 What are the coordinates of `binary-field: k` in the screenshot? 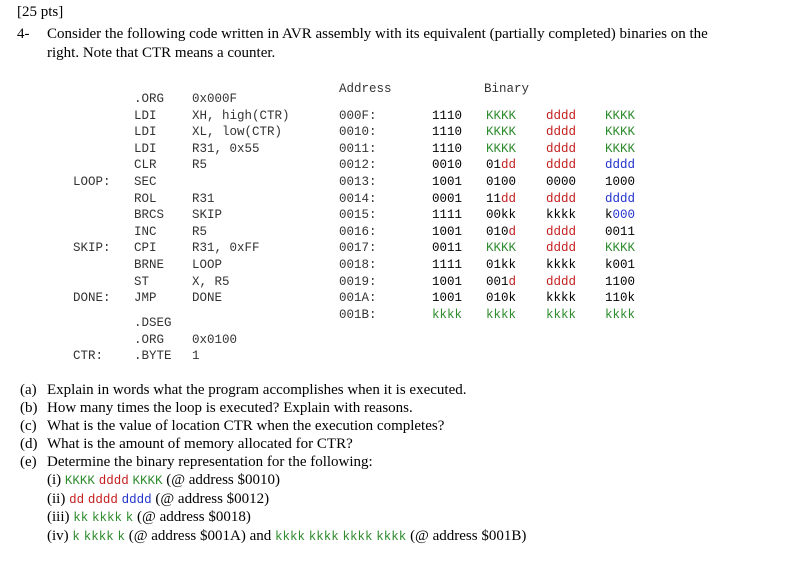 It's located at (76, 536).